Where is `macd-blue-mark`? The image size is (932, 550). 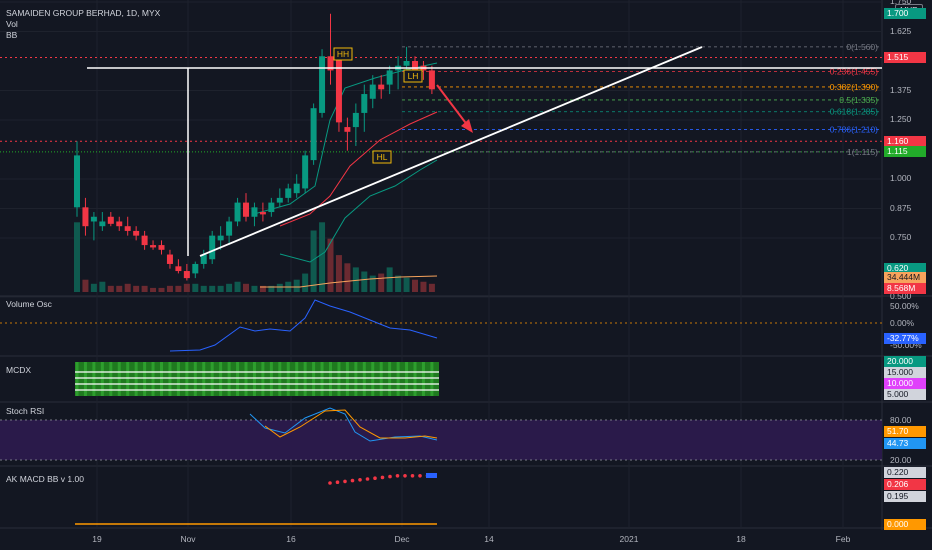 macd-blue-mark is located at coordinates (431, 475).